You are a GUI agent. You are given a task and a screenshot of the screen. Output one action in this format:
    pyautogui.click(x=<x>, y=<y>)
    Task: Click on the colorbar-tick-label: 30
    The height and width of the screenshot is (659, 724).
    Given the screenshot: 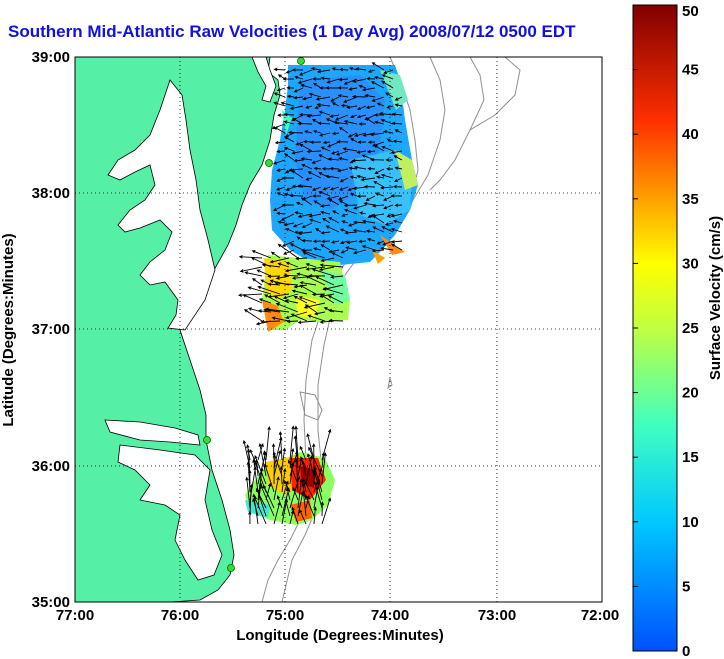 What is the action you would take?
    pyautogui.click(x=690, y=263)
    